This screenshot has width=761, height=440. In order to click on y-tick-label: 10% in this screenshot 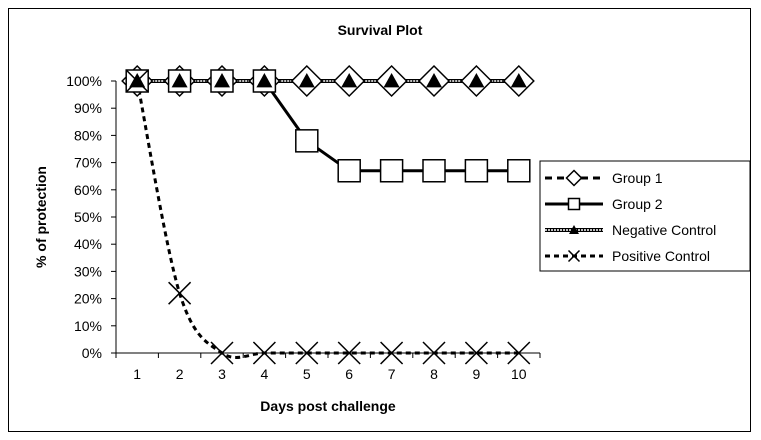, I will do `click(88, 326)`.